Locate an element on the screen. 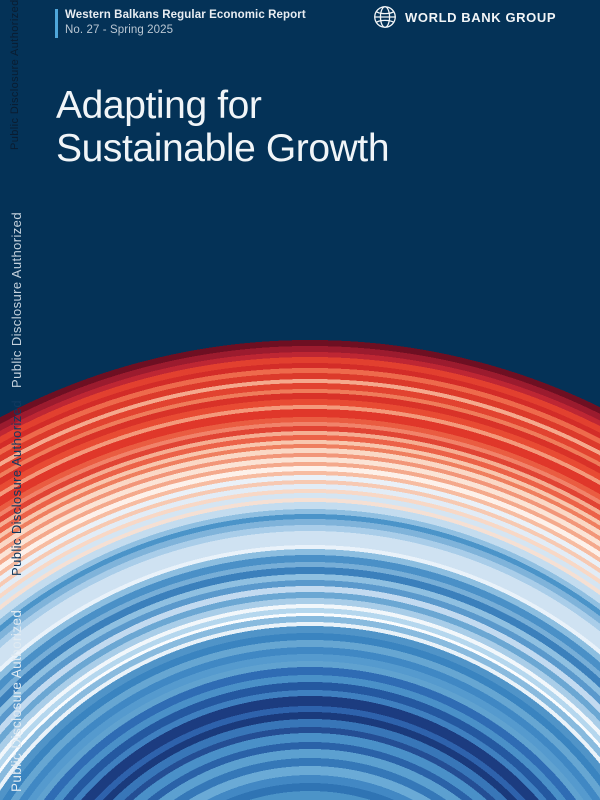 This screenshot has width=600, height=800. world-bank-group-logo: WORLD BANK GROUP is located at coordinates (464, 17).